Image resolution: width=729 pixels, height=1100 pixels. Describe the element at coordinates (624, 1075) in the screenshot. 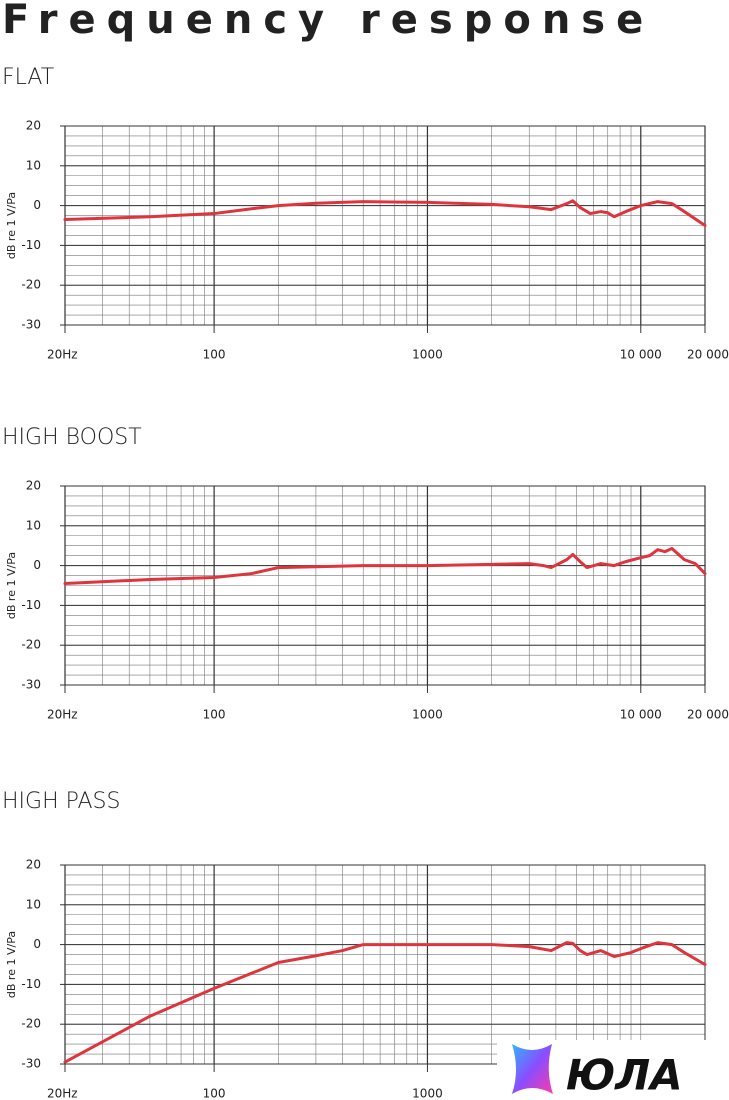

I see `watermark-text: ЮЛА` at that location.